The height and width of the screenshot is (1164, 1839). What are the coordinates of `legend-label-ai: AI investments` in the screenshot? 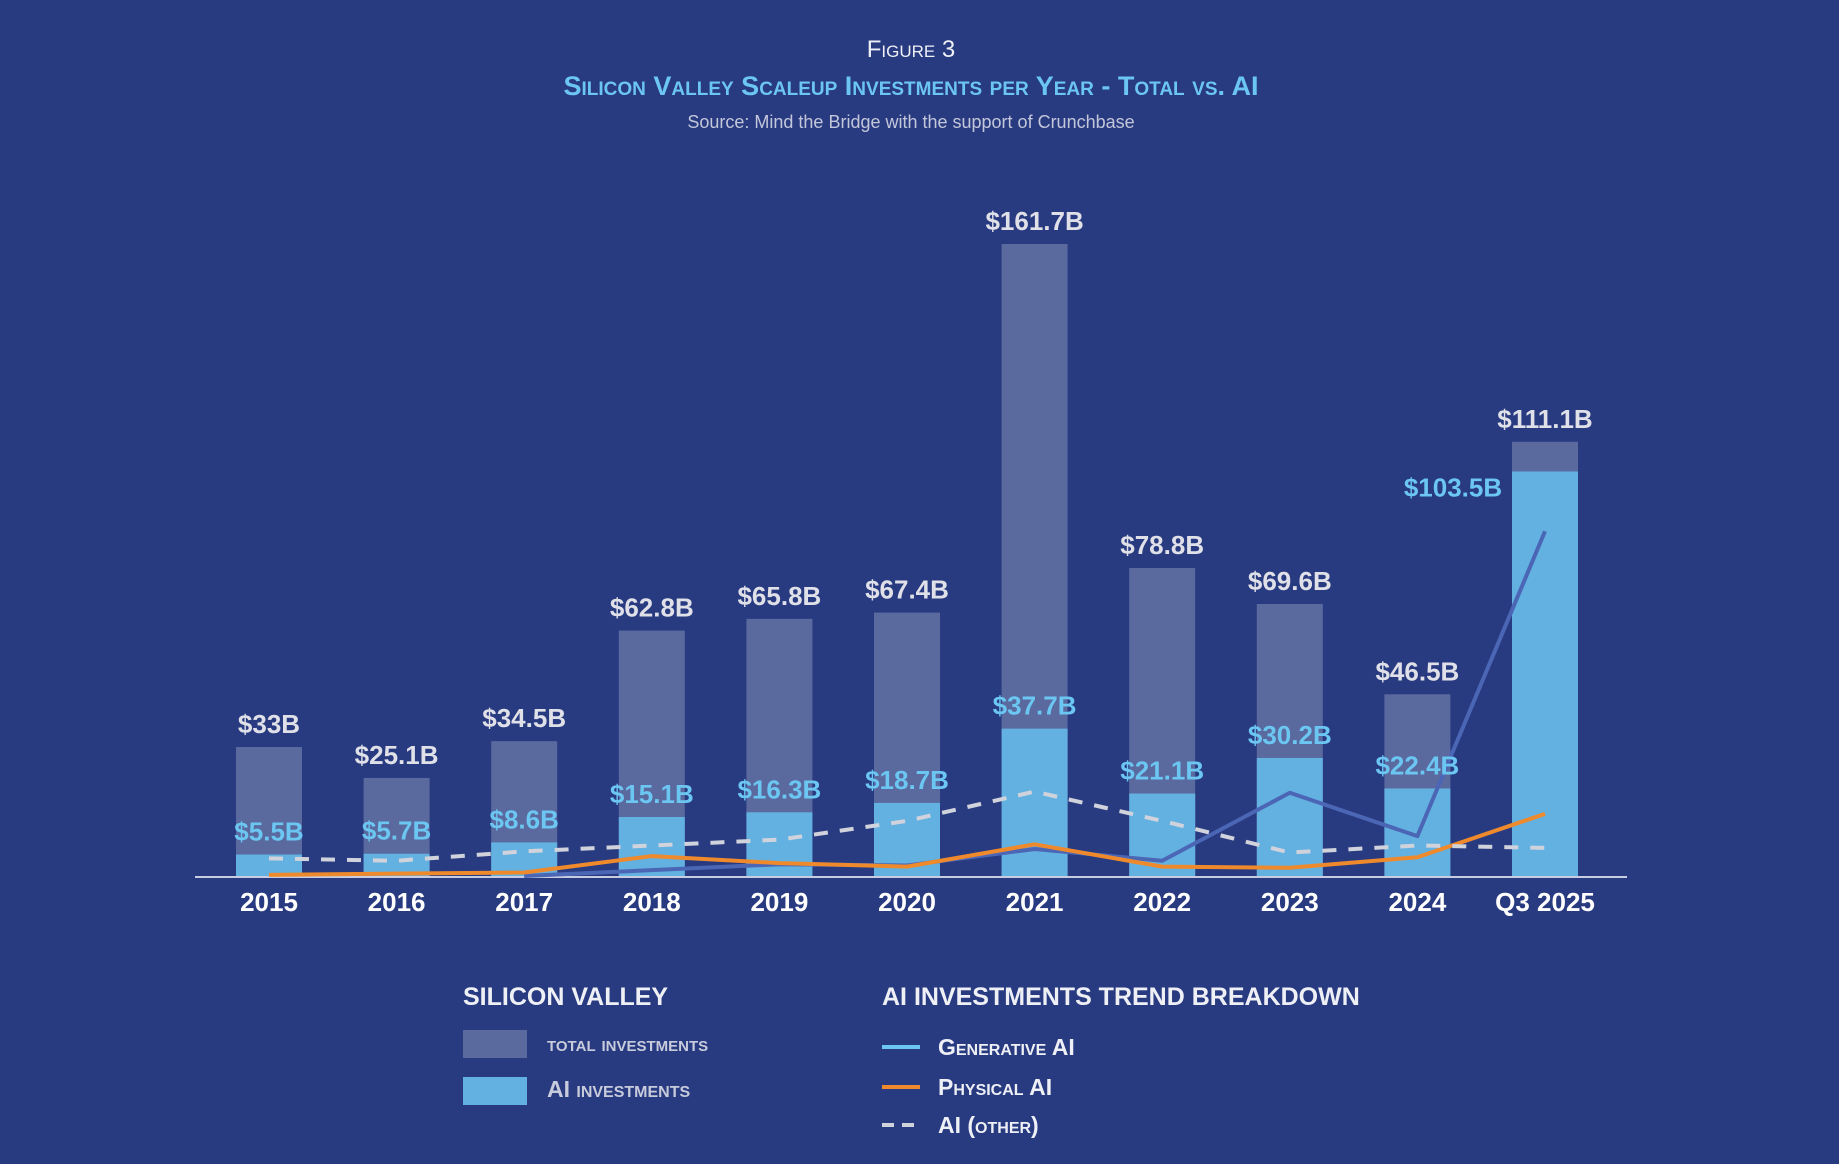 It's located at (619, 1089).